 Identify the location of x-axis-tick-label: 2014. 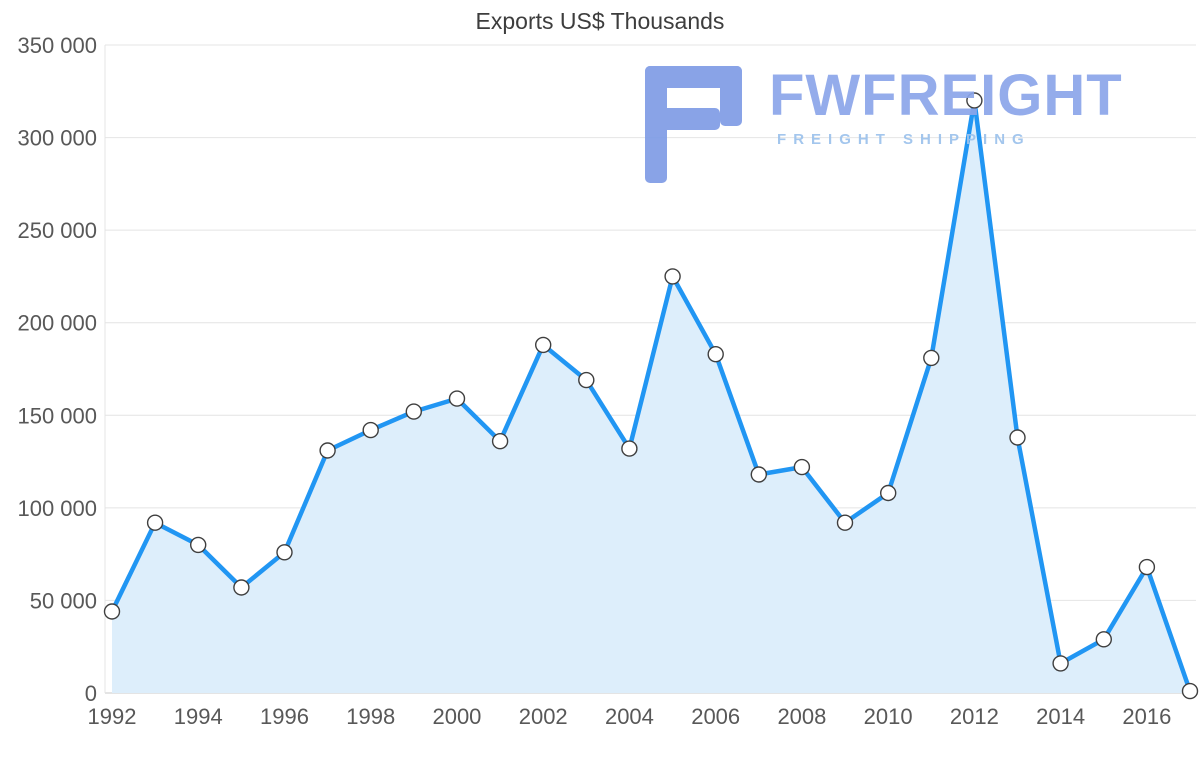
(1060, 716).